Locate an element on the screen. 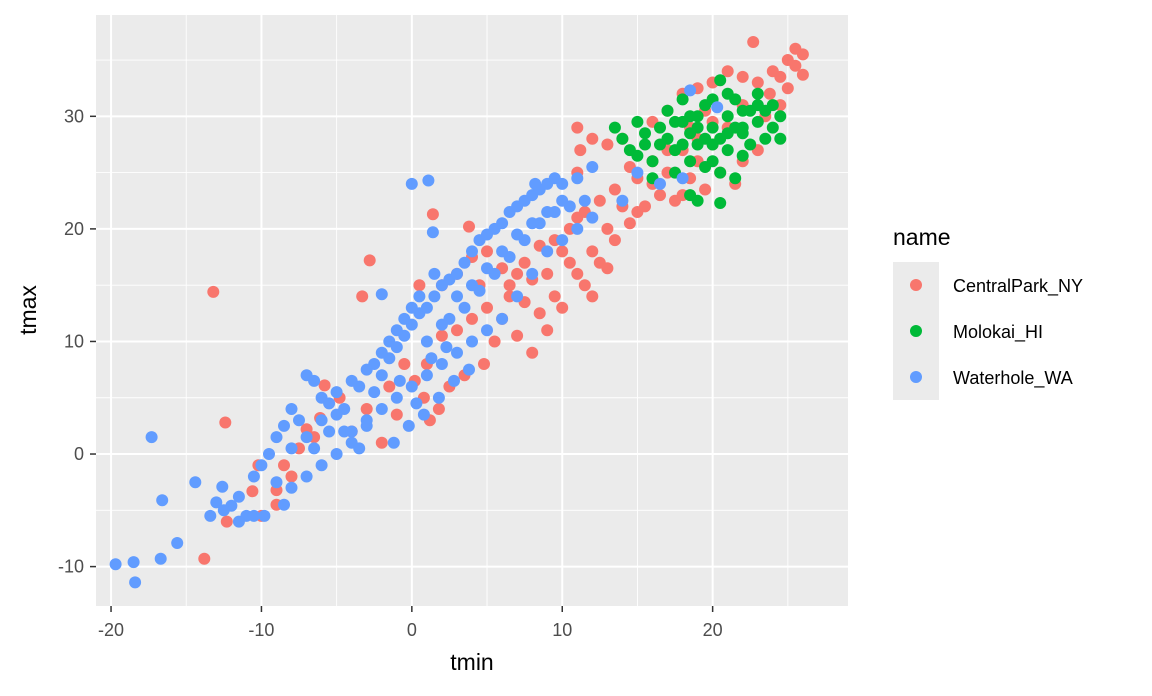  legend-label-centralpark-ny: CentralPark_NY is located at coordinates (1018, 286).